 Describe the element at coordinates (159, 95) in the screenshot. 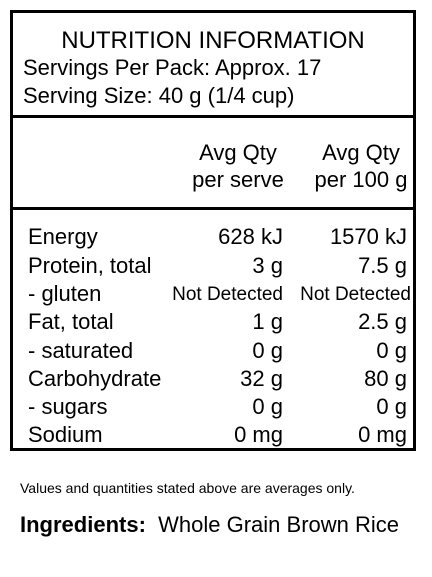

I see `serving-size: Serving Size: 40 g (1/4 cup)` at that location.